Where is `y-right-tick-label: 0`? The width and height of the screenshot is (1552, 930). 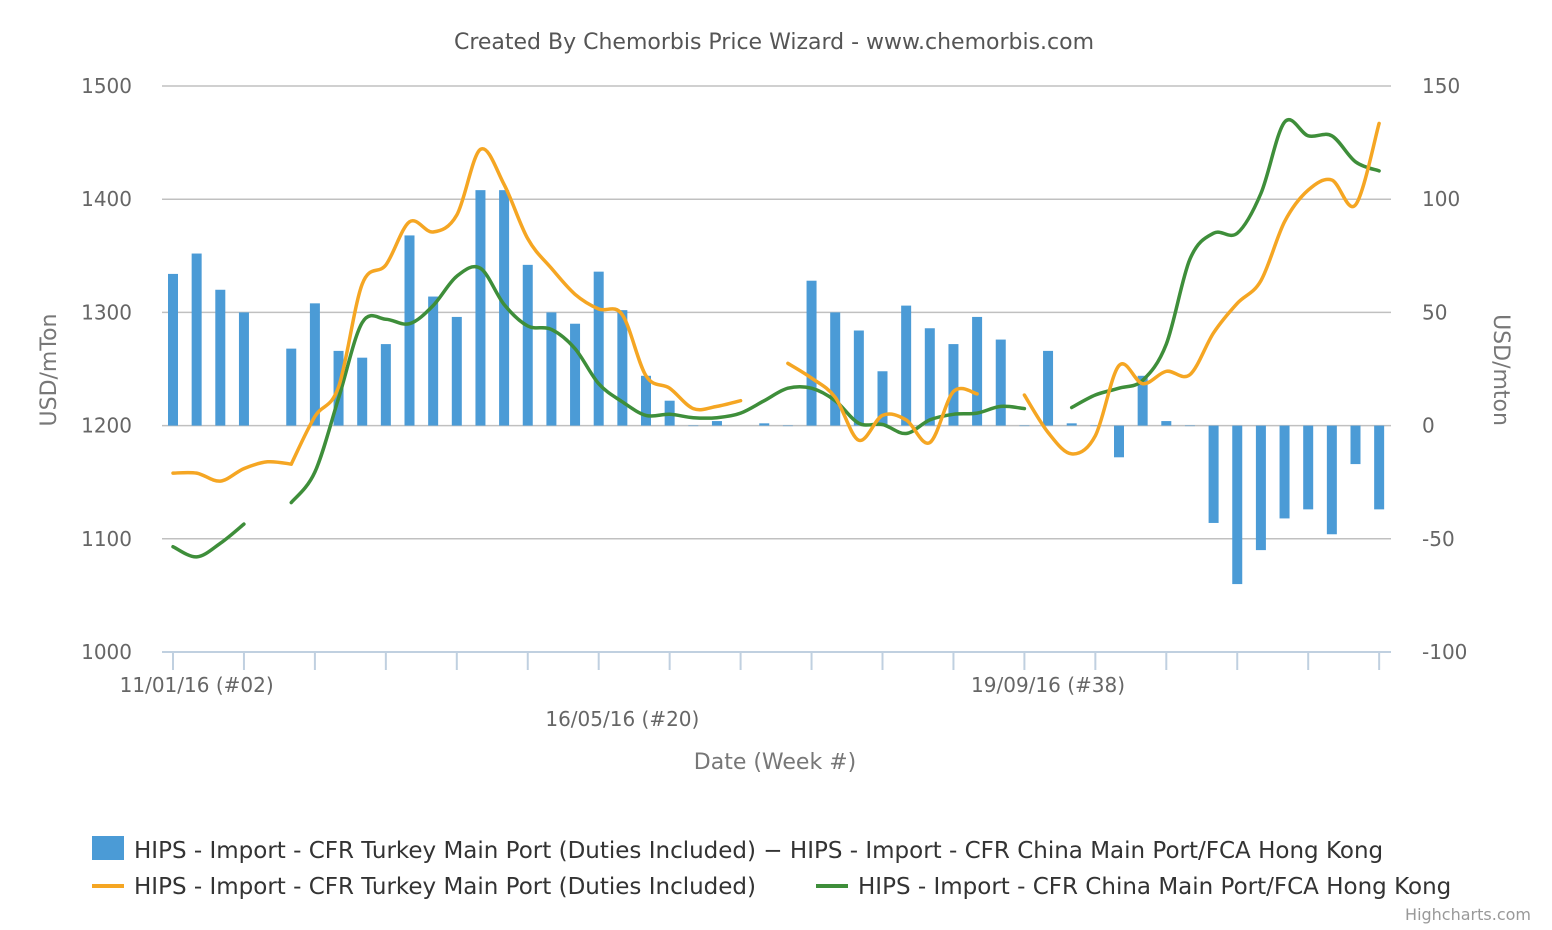
y-right-tick-label: 0 is located at coordinates (1428, 426).